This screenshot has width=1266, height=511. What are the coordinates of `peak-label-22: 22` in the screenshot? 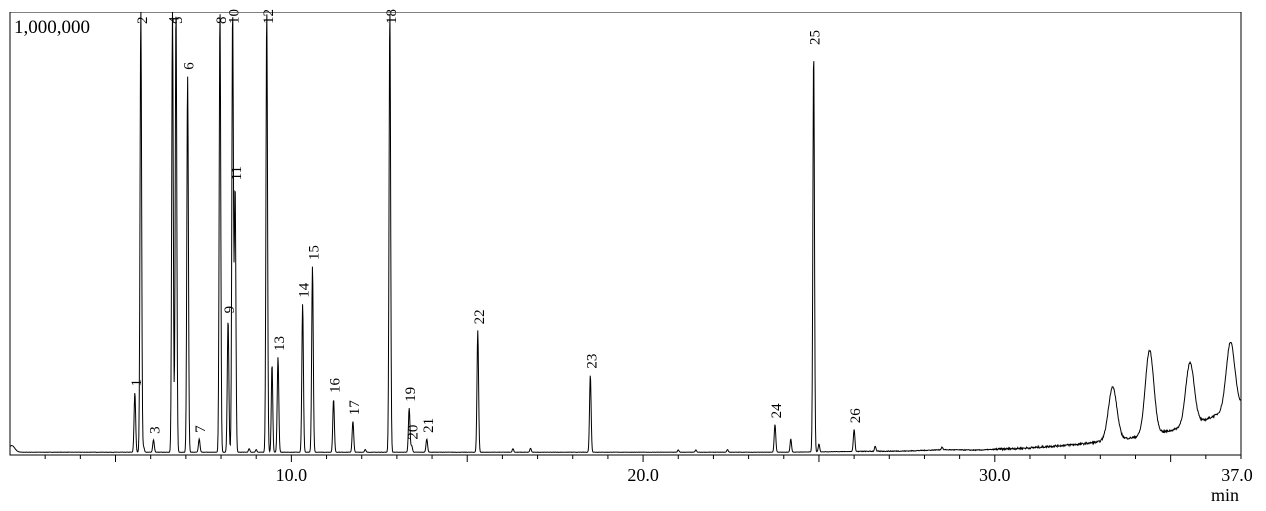 It's located at (480, 316).